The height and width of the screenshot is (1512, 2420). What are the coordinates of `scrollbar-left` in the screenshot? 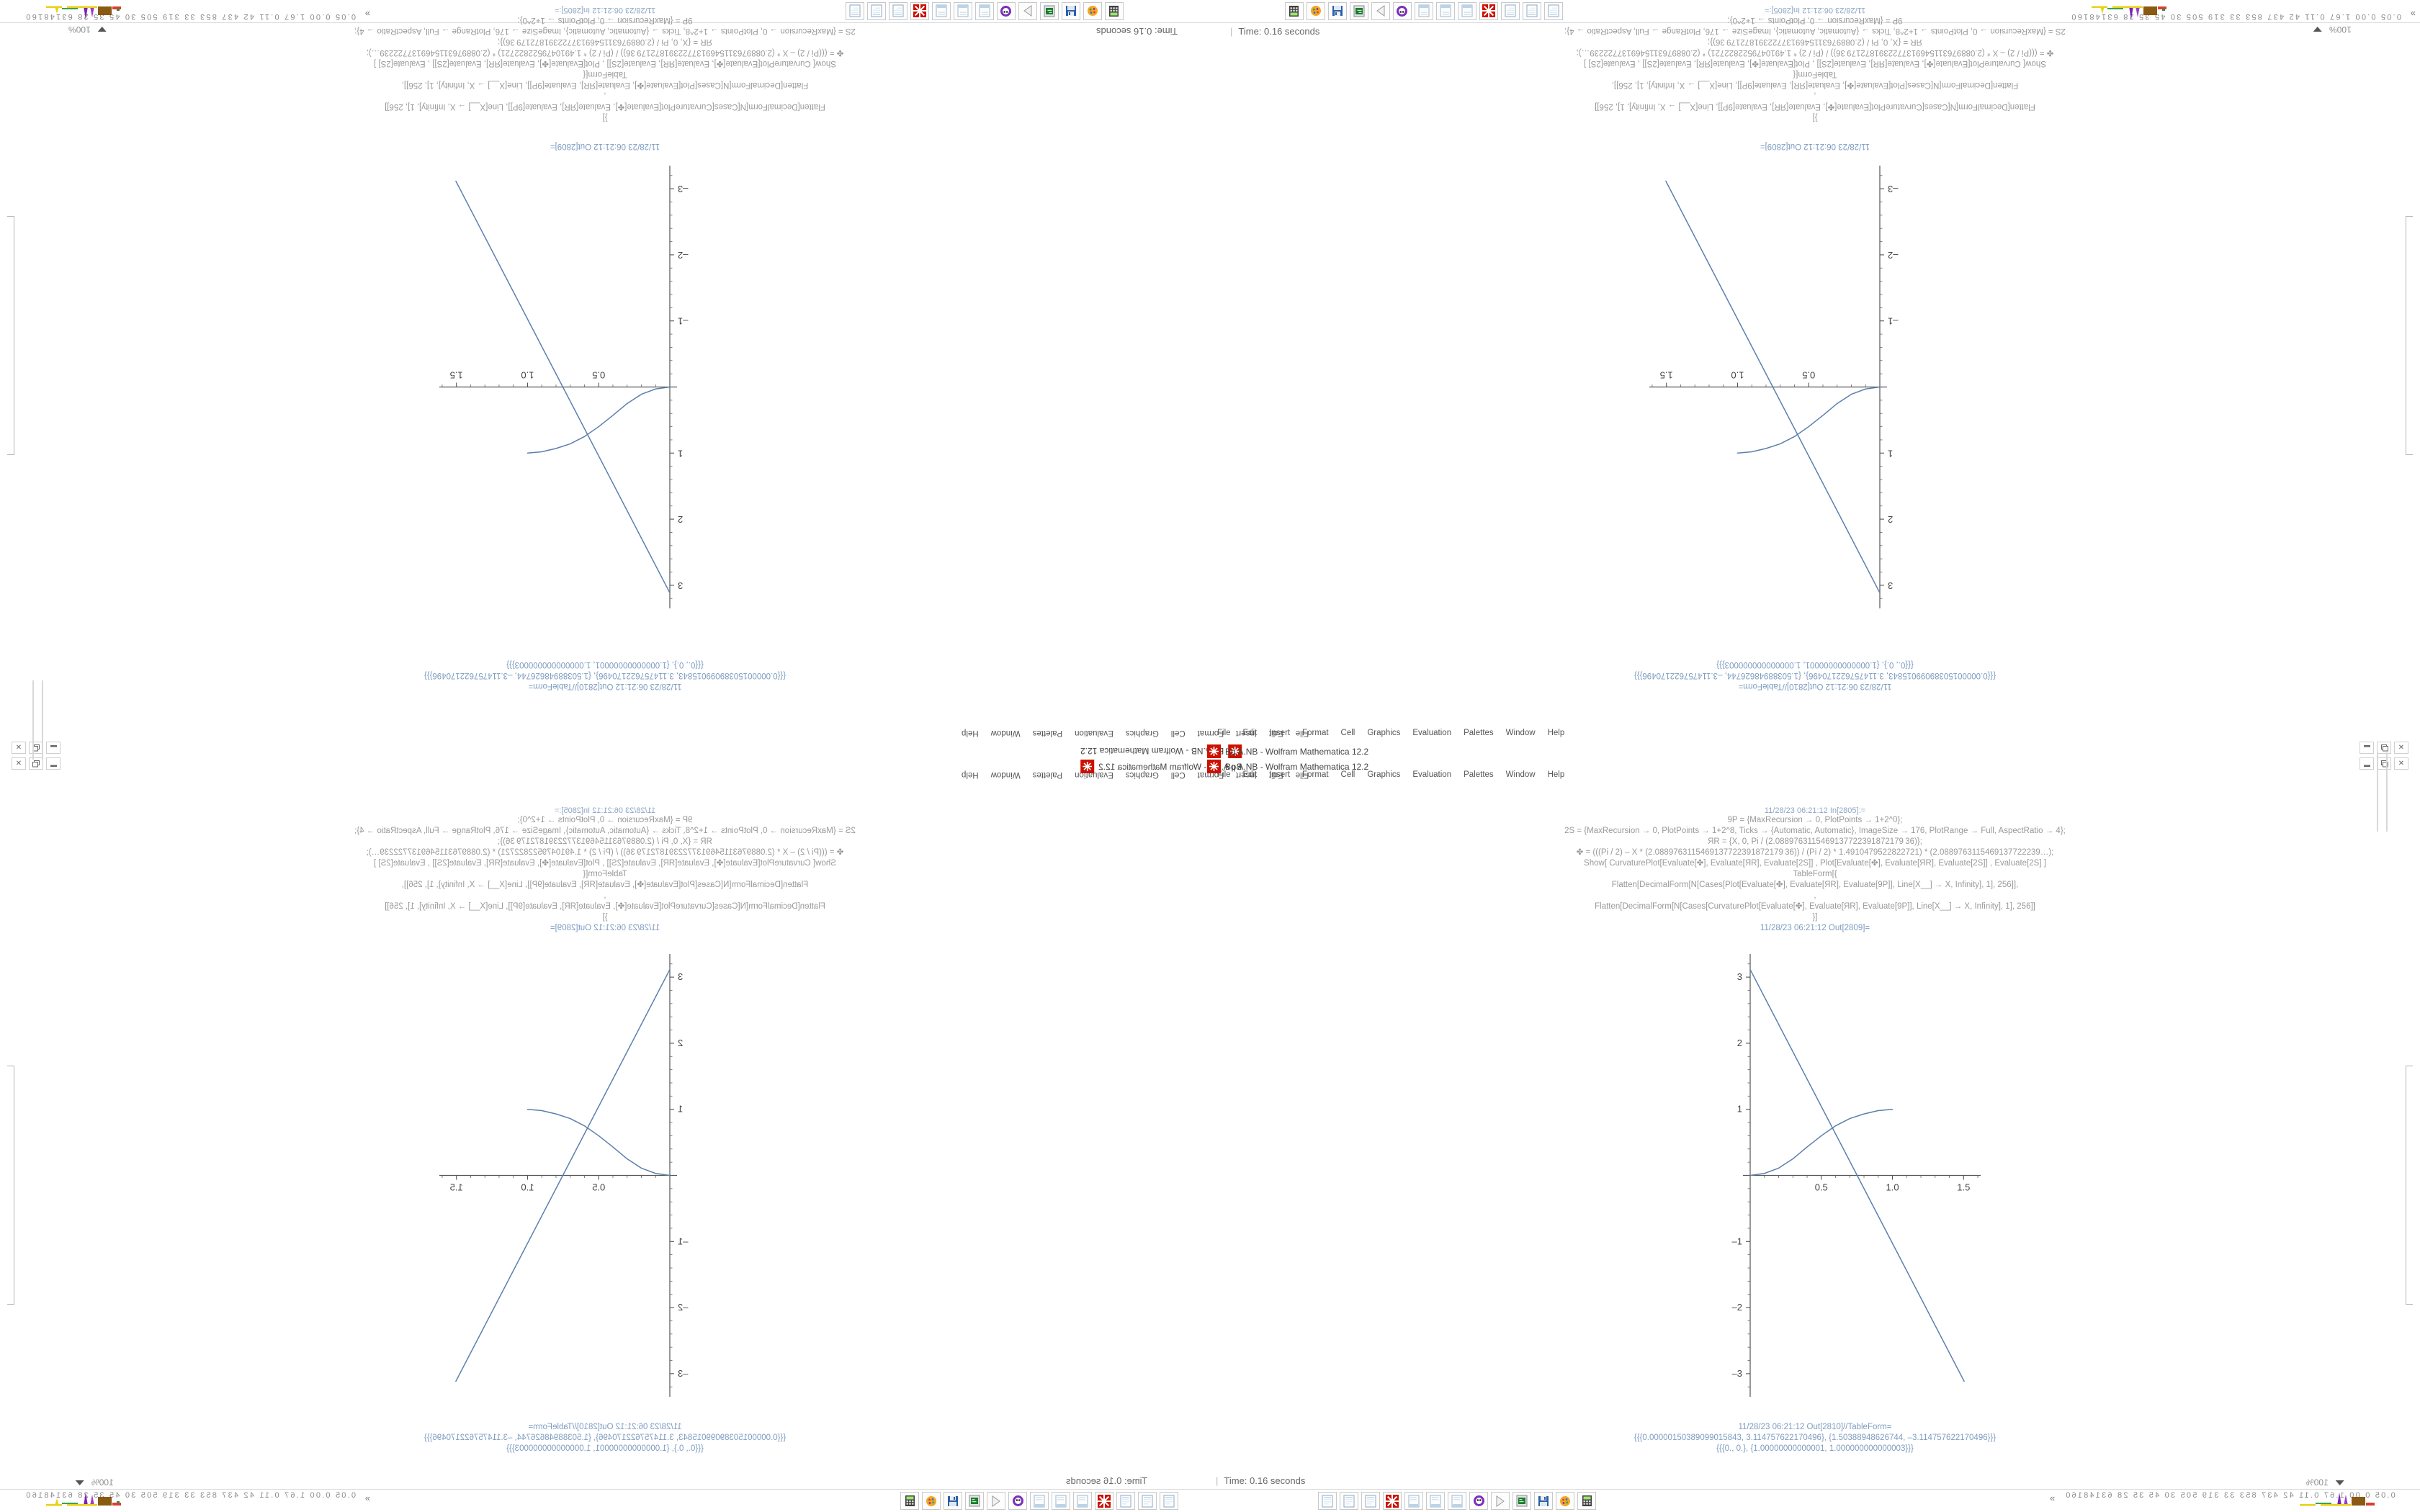 It's located at (33, 720).